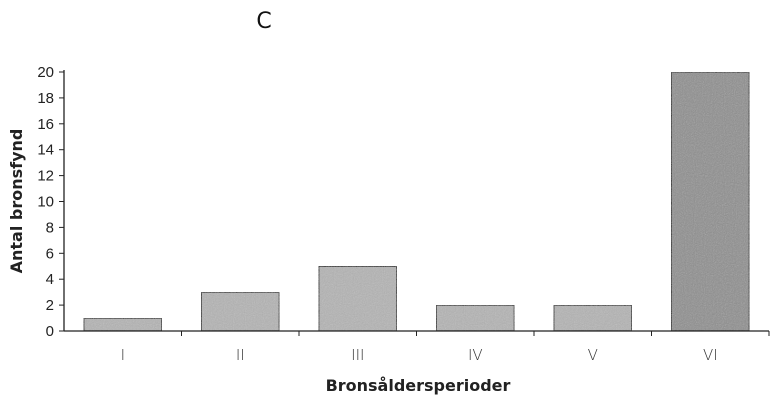  What do you see at coordinates (45, 176) in the screenshot?
I see `y-tick-label: 12` at bounding box center [45, 176].